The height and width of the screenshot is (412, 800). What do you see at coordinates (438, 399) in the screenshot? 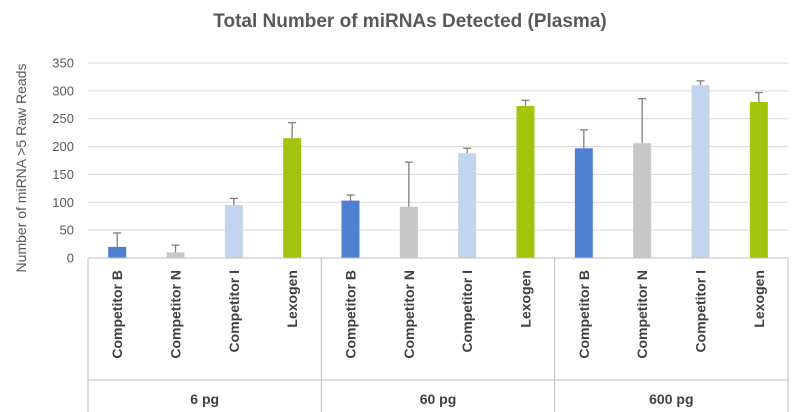
I see `group-label: 60 pg` at bounding box center [438, 399].